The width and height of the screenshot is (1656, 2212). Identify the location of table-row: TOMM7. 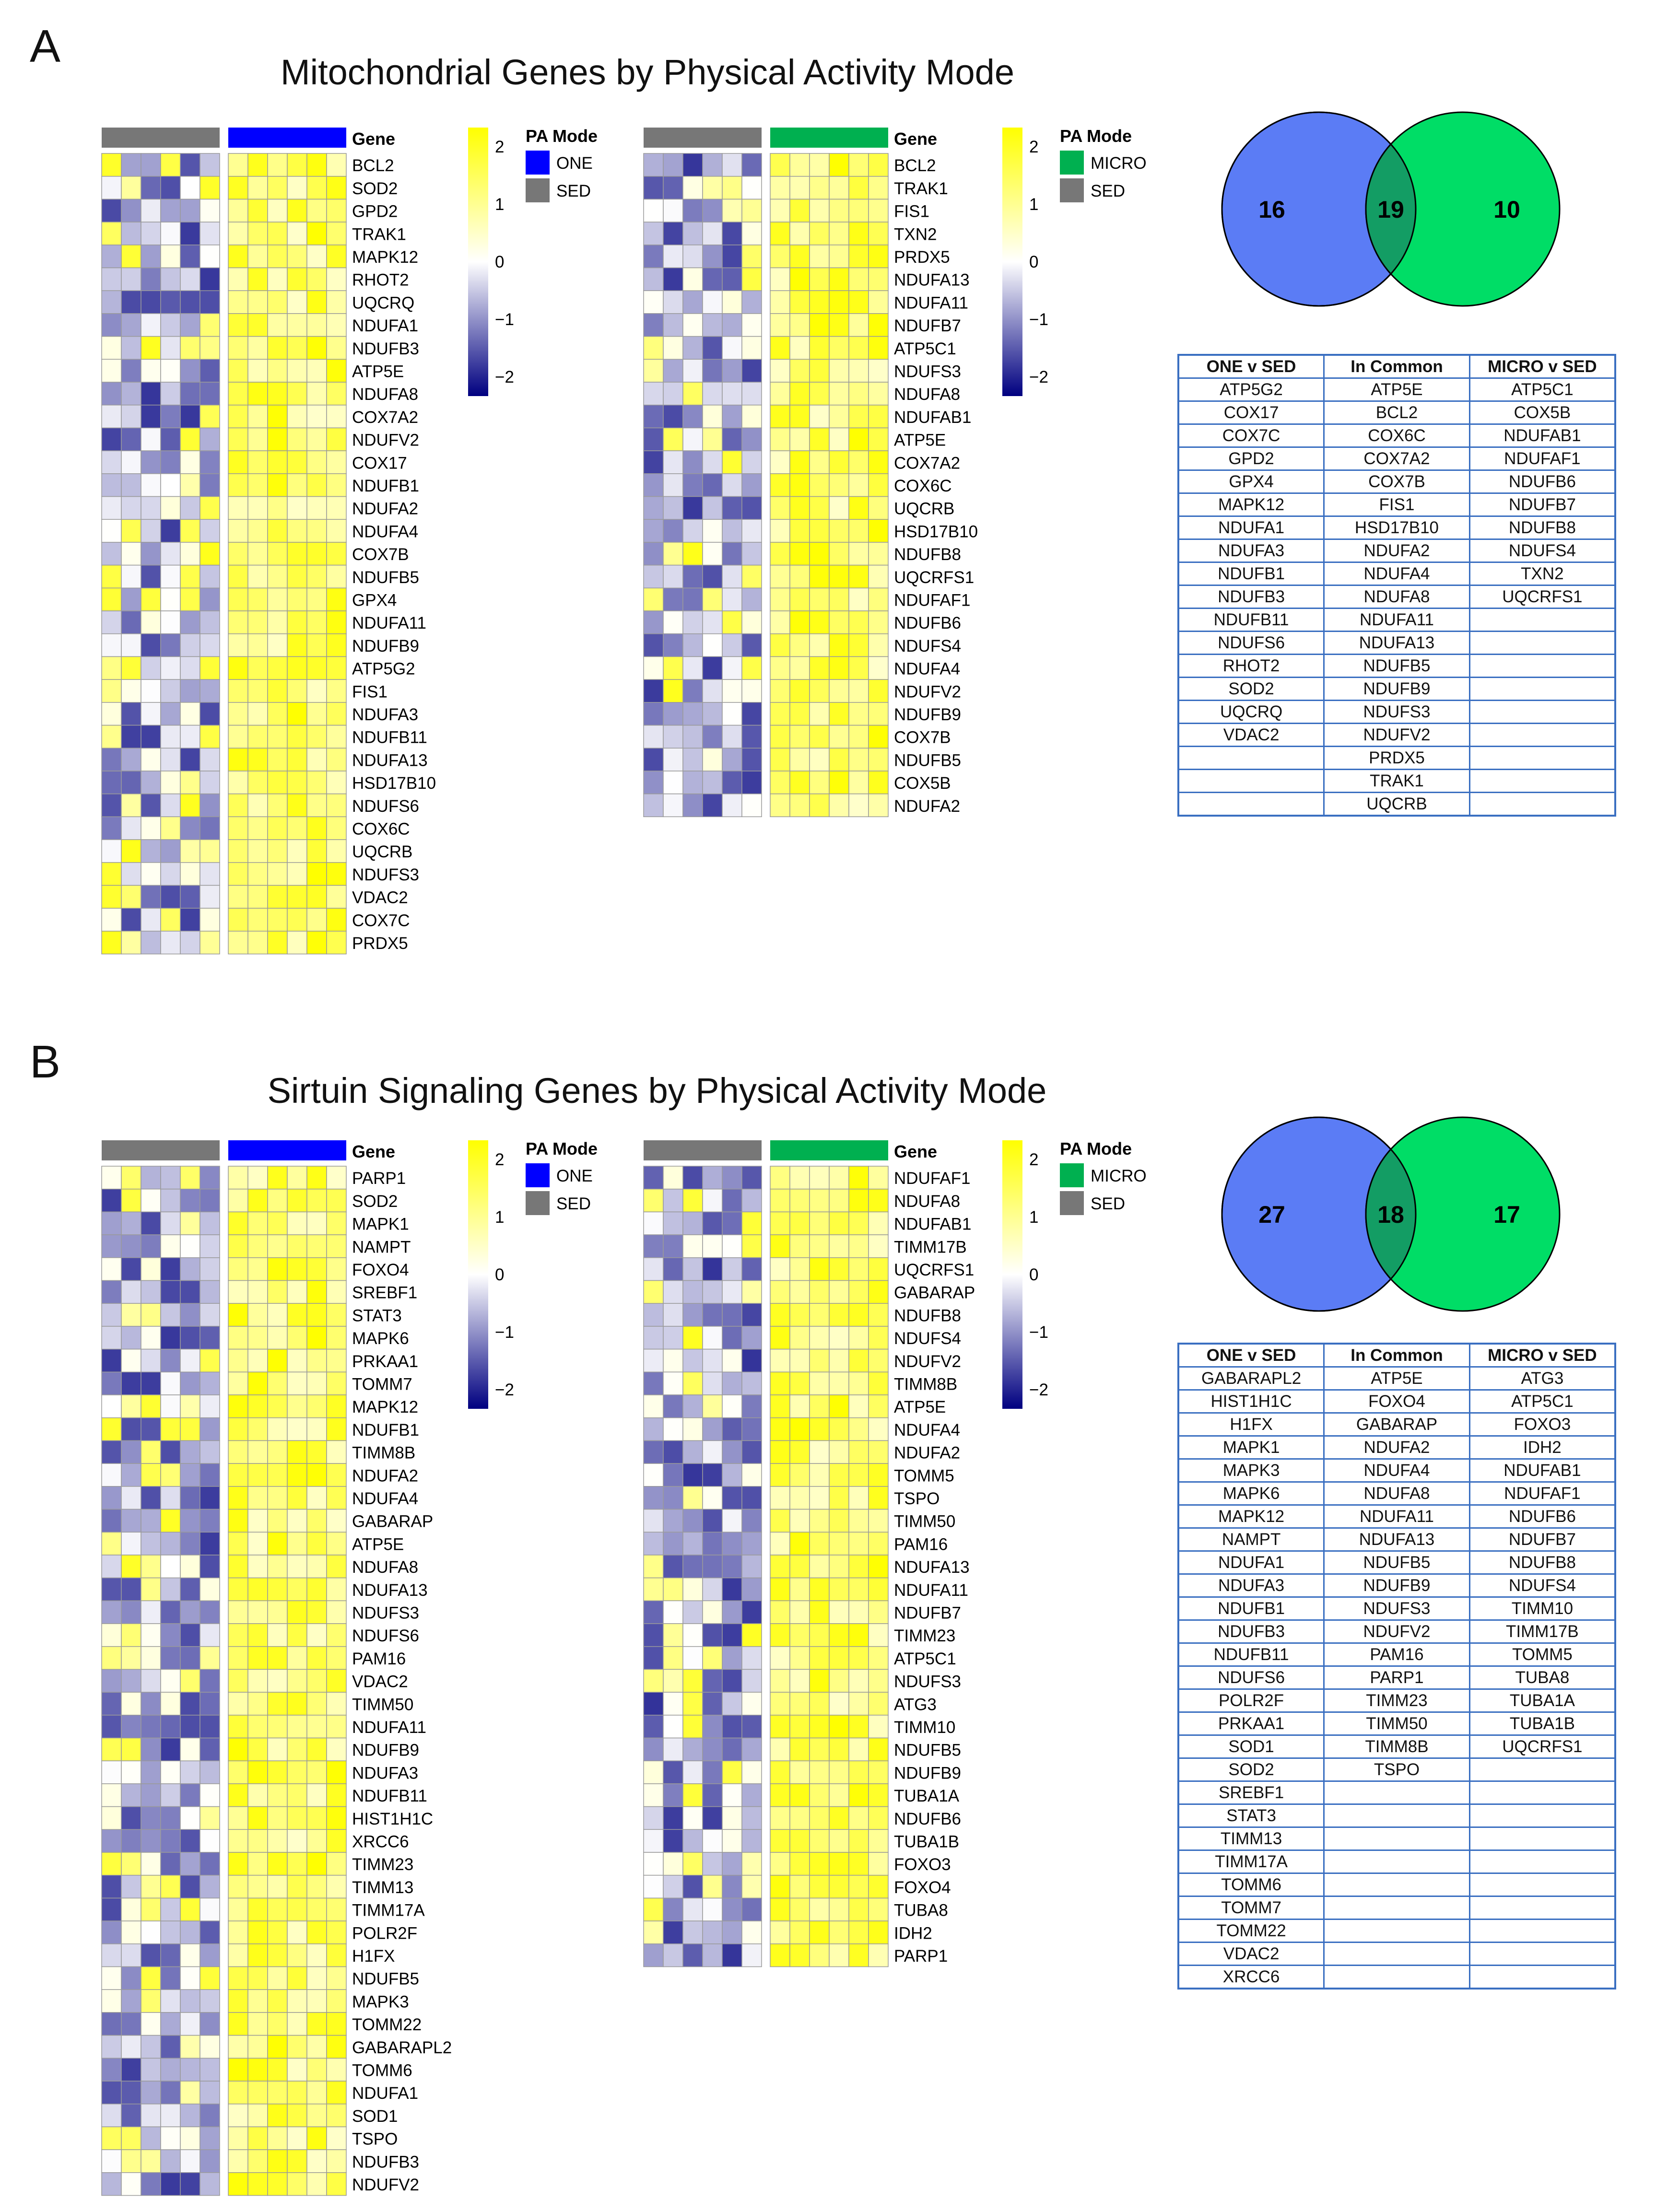
(1397, 1908).